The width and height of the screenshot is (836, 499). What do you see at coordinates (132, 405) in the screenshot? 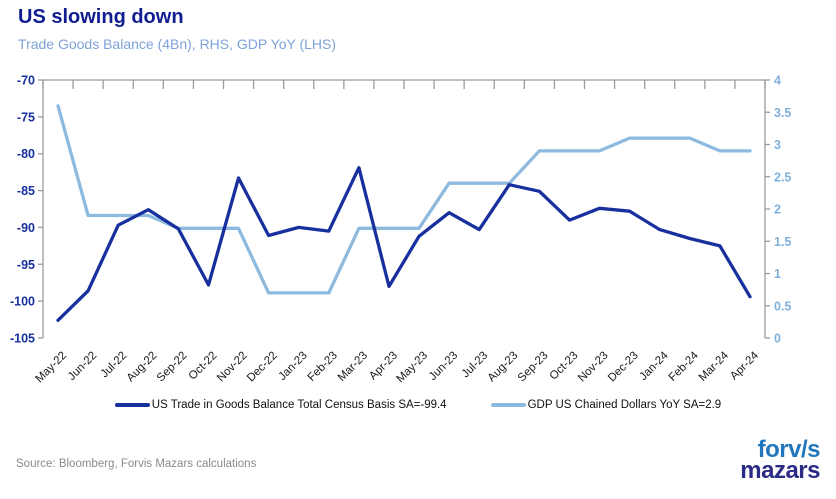
I see `trade-balance-line-swatch` at bounding box center [132, 405].